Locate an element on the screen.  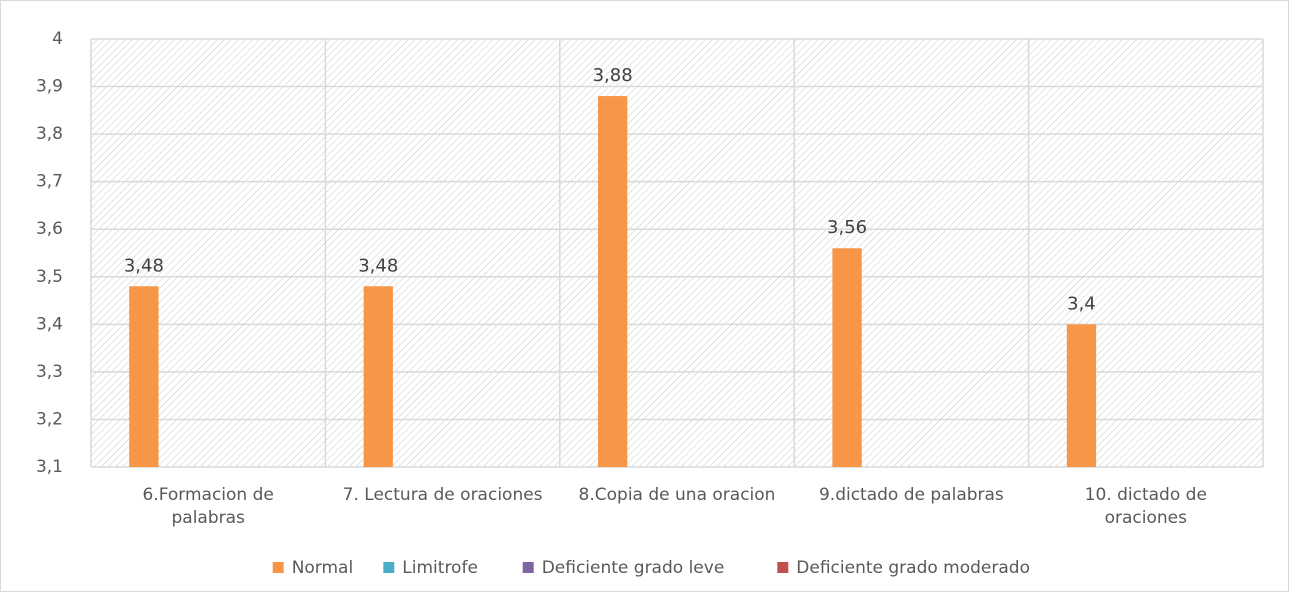
y-tick-label: 3,4 is located at coordinates (49, 324).